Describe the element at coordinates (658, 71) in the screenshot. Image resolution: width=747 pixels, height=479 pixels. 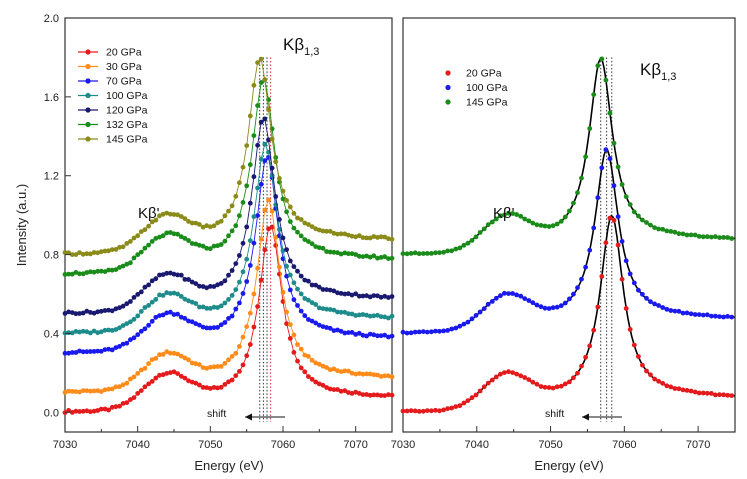
I see `right-main-peak-label: Kβ1,3` at that location.